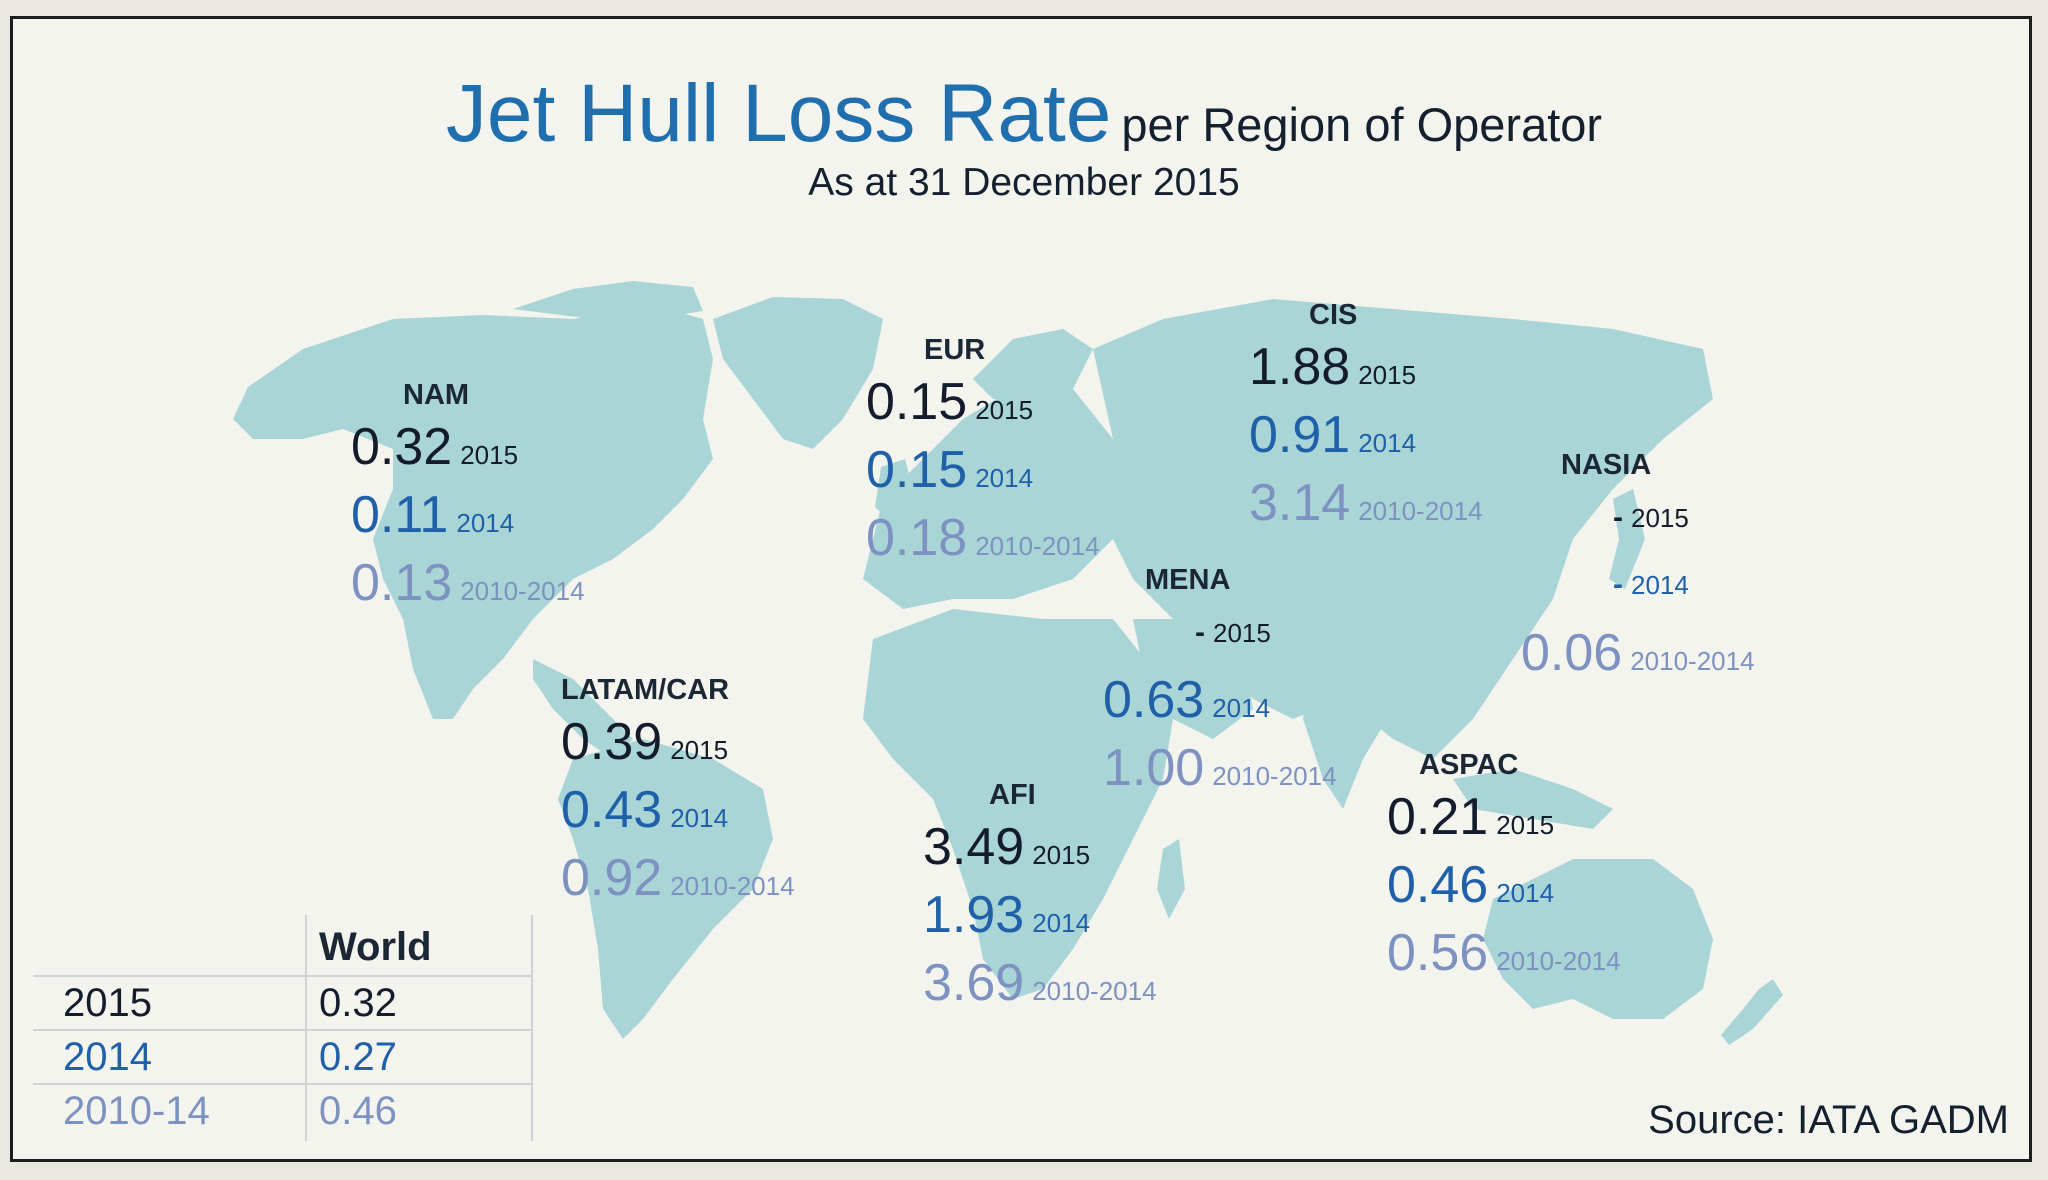 The height and width of the screenshot is (1180, 2048). What do you see at coordinates (402, 447) in the screenshot?
I see `value-2015: 0.32` at bounding box center [402, 447].